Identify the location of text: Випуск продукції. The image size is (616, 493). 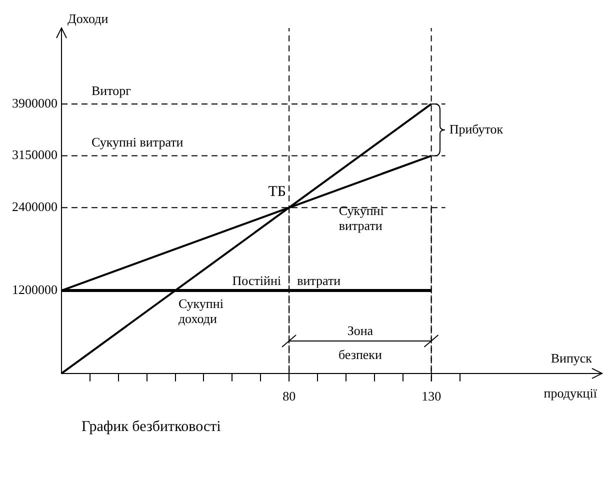
(570, 375).